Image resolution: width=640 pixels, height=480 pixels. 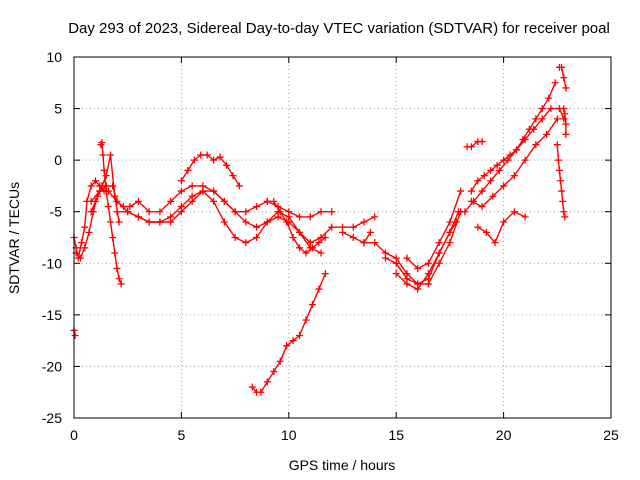 I want to click on y-tick-label: 5, so click(x=58, y=109).